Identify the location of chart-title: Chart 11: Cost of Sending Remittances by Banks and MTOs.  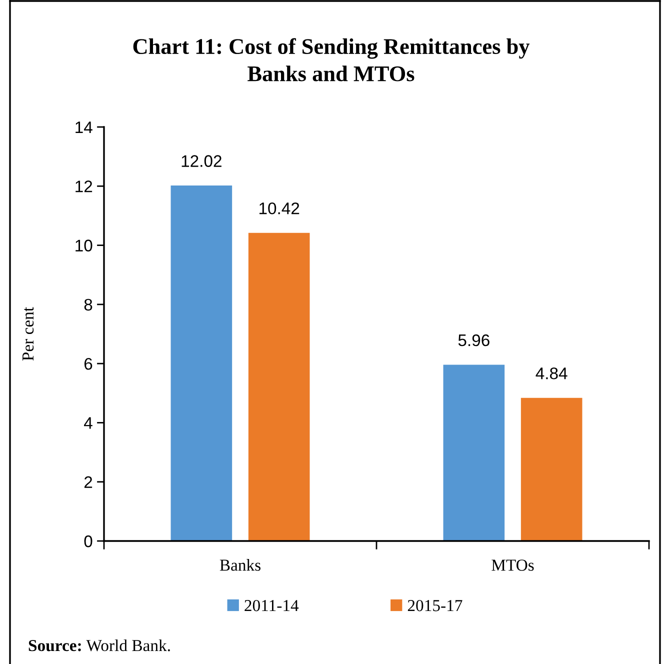
(331, 60).